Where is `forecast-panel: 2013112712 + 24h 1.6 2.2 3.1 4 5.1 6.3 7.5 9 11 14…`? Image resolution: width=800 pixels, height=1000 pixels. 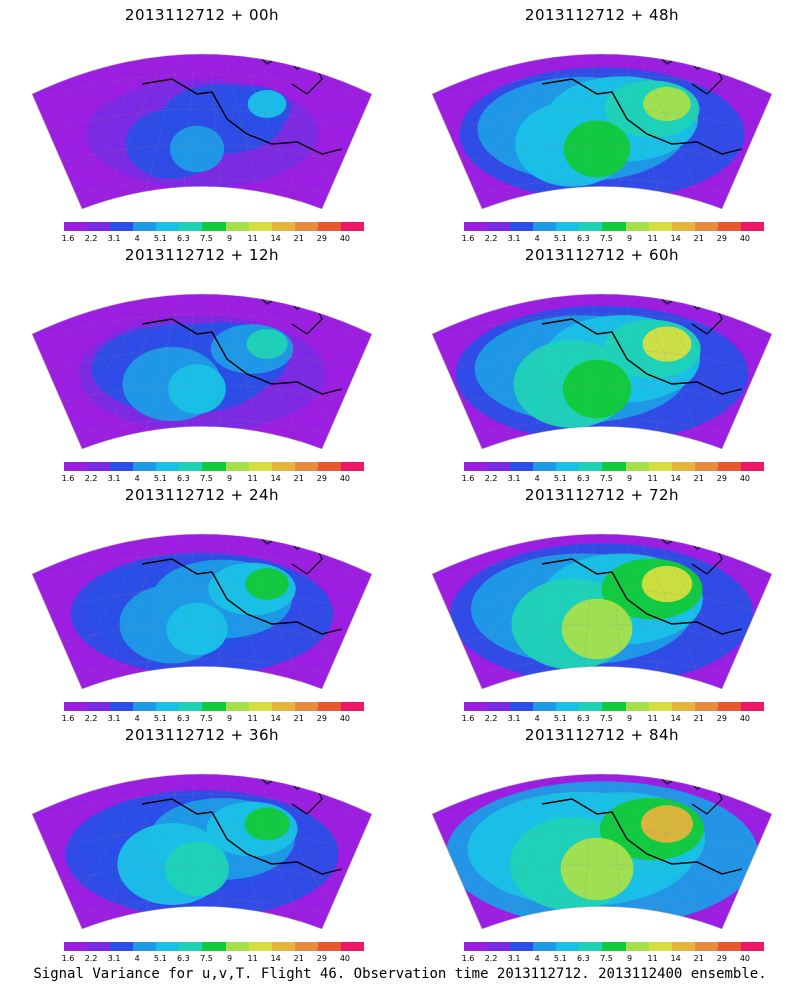 forecast-panel: 2013112712 + 24h 1.6 2.2 3.1 4 5.1 6.3 7.5 9 11 14… is located at coordinates (202, 601).